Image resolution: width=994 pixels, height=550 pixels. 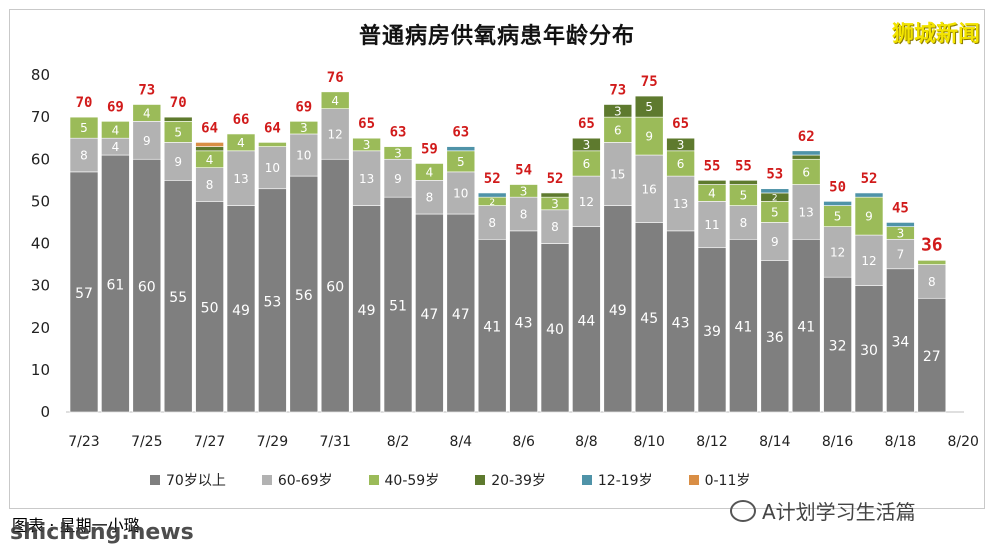 I want to click on site-watermark: shicheng.news, so click(x=102, y=532).